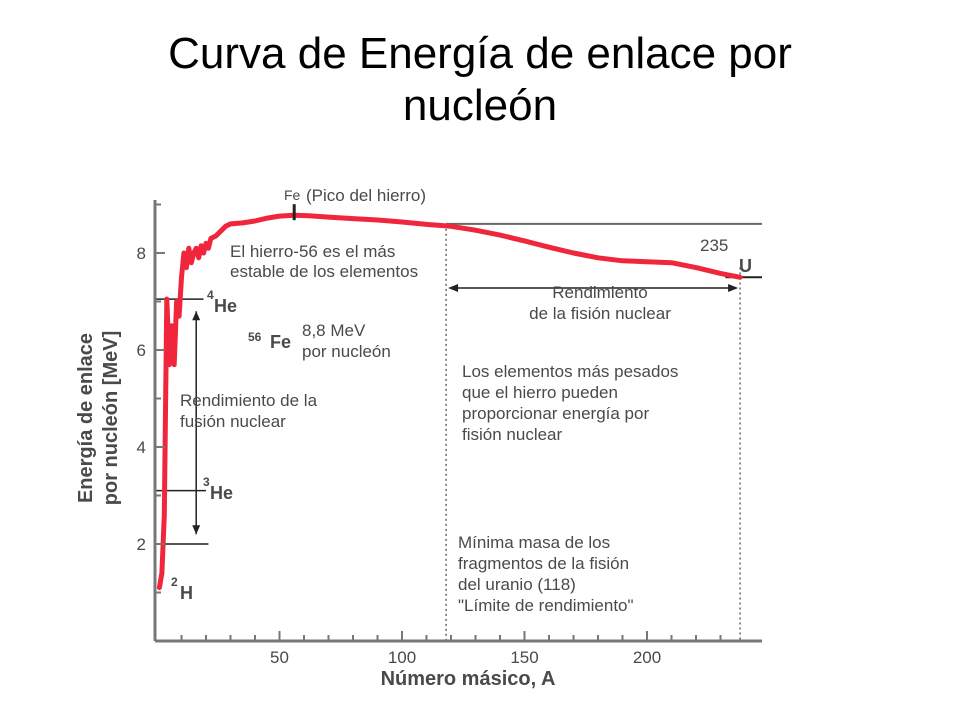 This screenshot has height=720, width=960. Describe the element at coordinates (141, 447) in the screenshot. I see `y-tick-label: 4` at that location.